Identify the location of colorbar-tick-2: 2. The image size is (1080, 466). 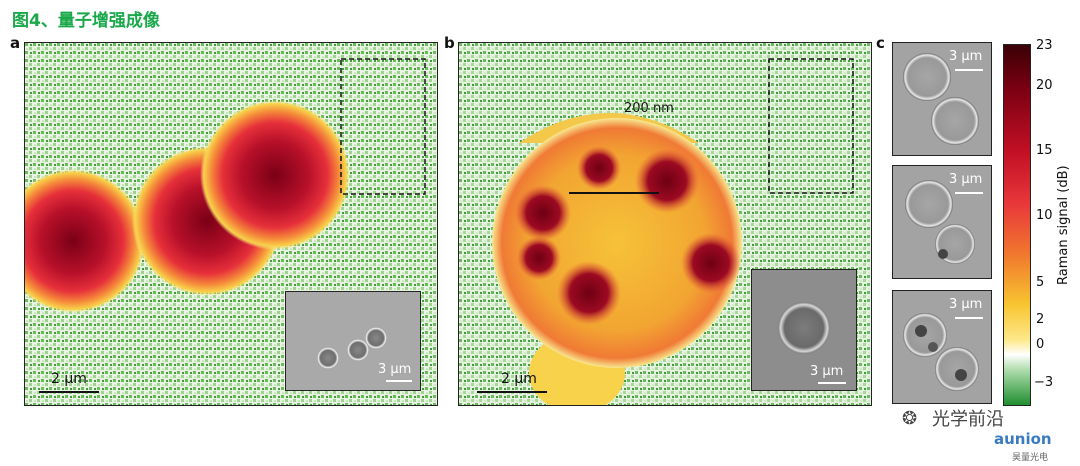
(1040, 319).